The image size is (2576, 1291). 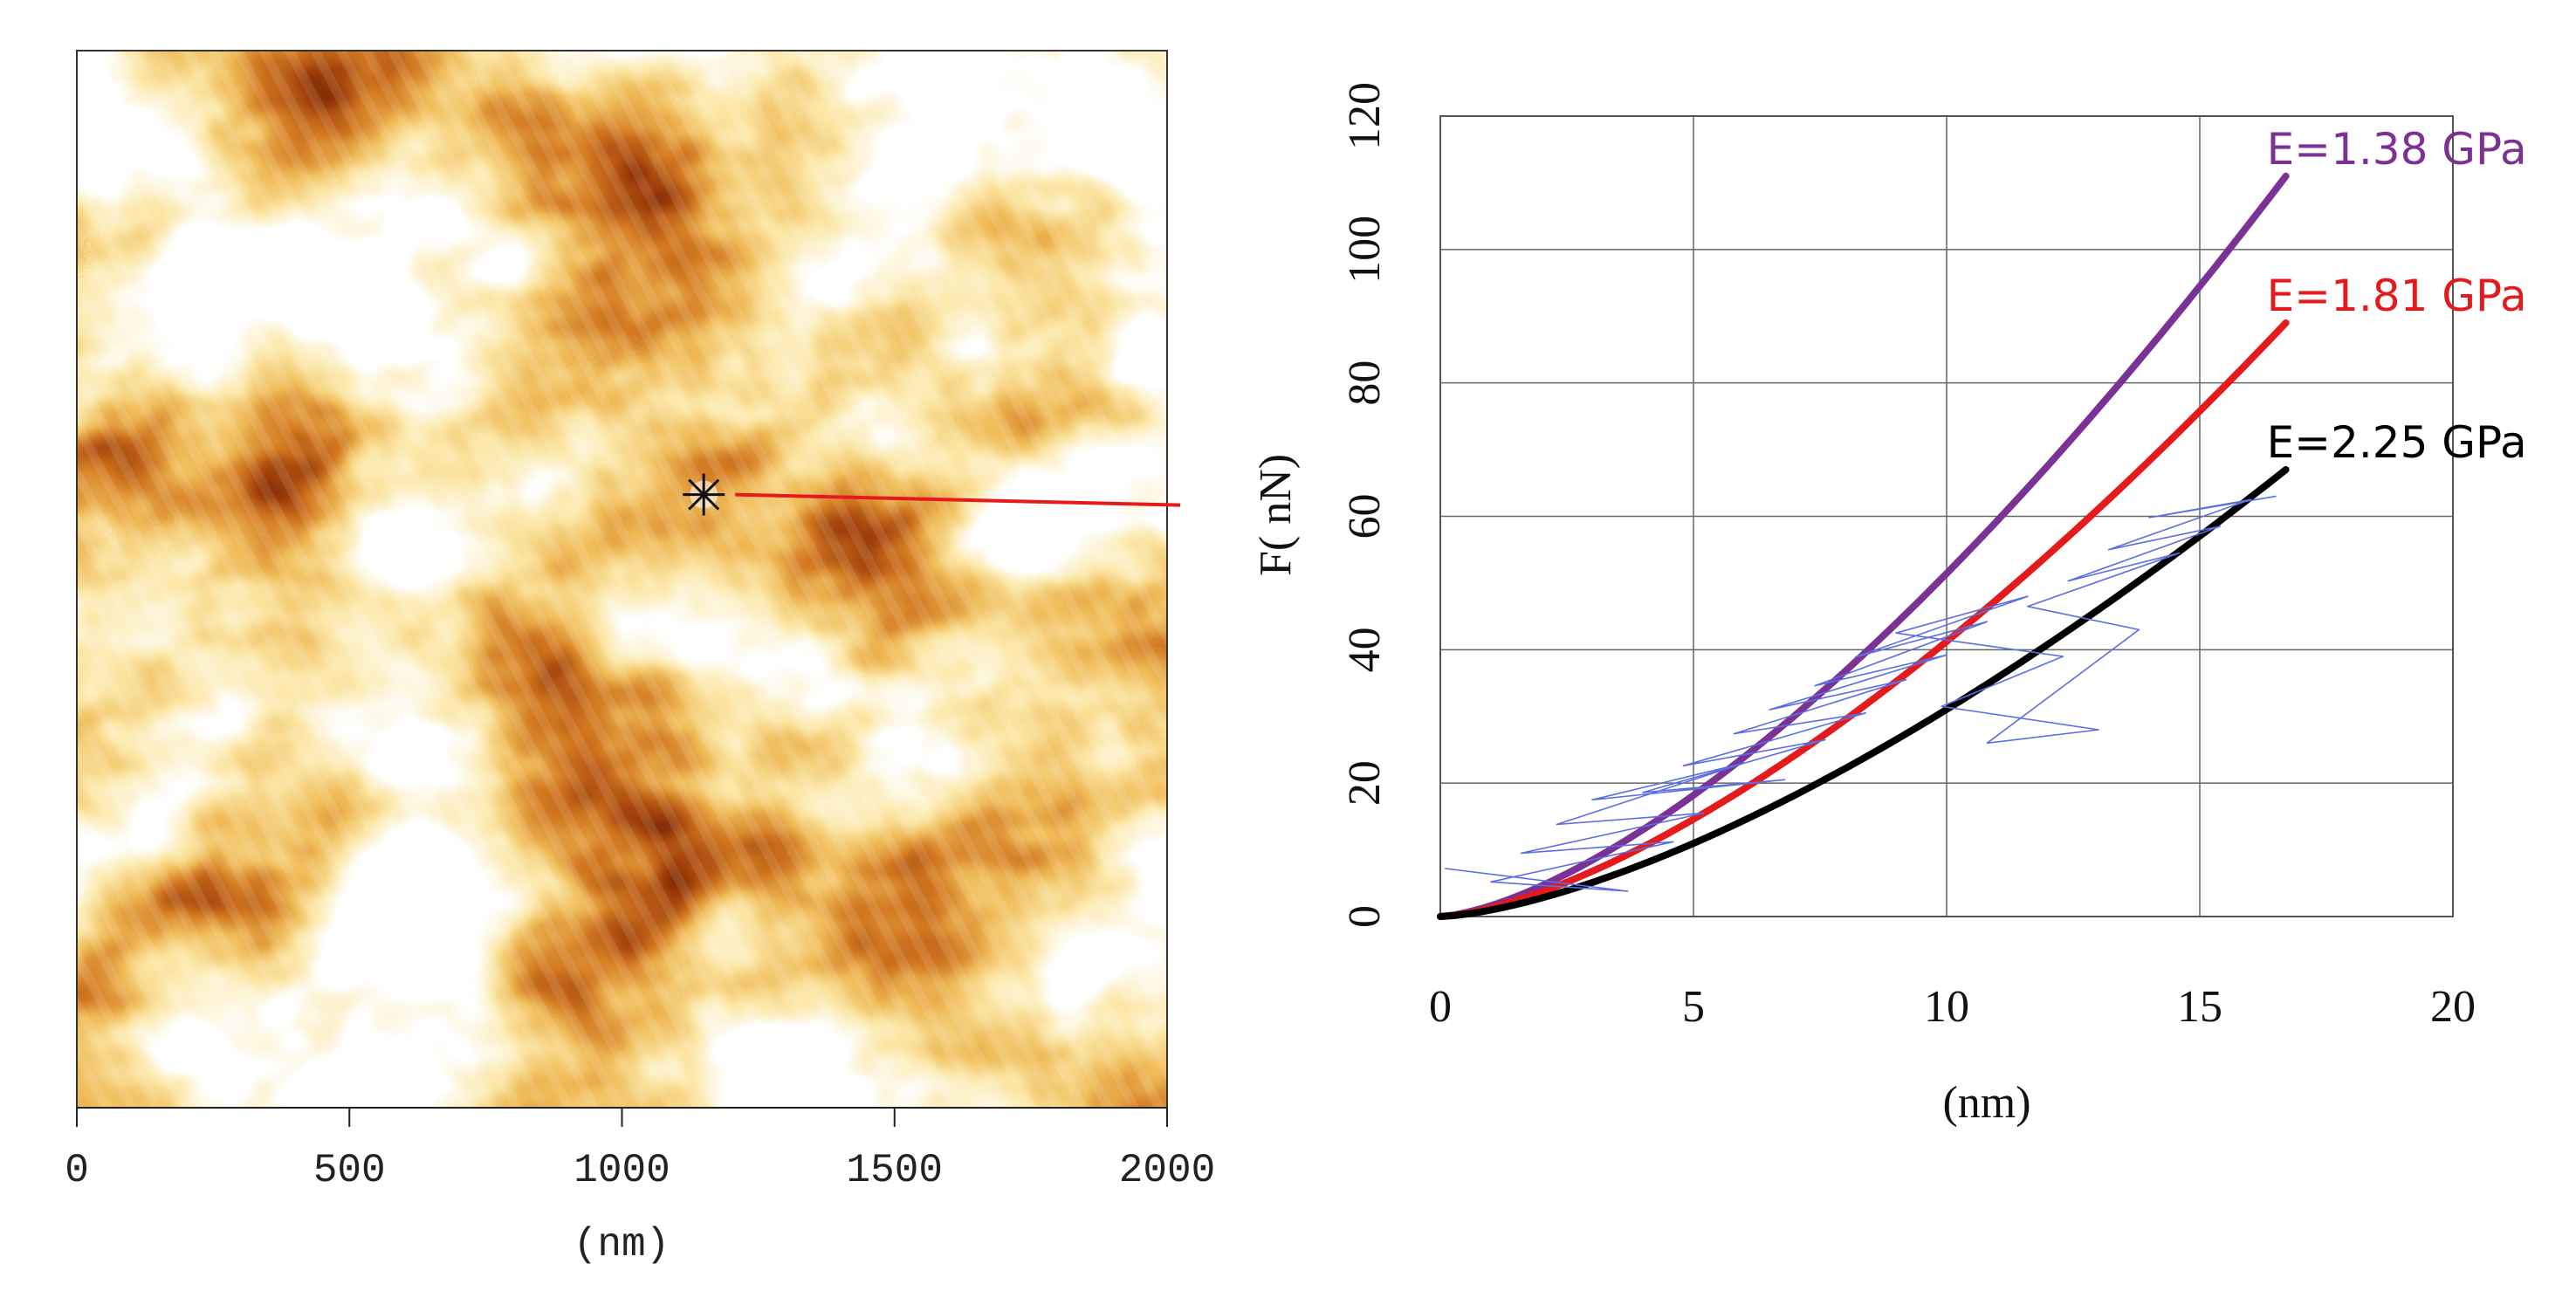 I want to click on line-chart-x-tick-label: 15, so click(x=2199, y=1007).